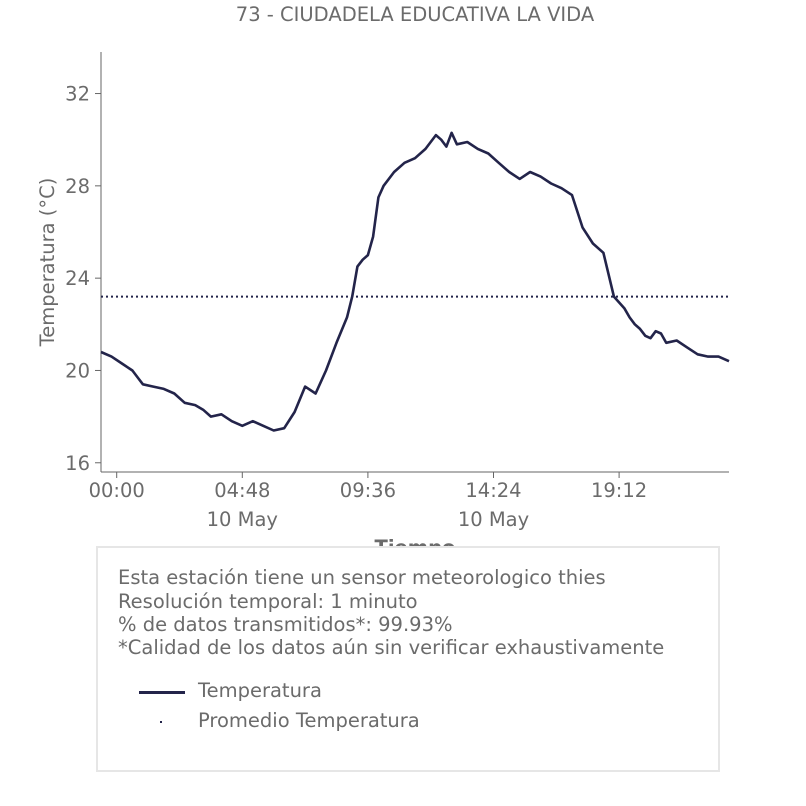 This screenshot has width=806, height=806. What do you see at coordinates (309, 720) in the screenshot?
I see `legend-average-label: Promedio Temperatura` at bounding box center [309, 720].